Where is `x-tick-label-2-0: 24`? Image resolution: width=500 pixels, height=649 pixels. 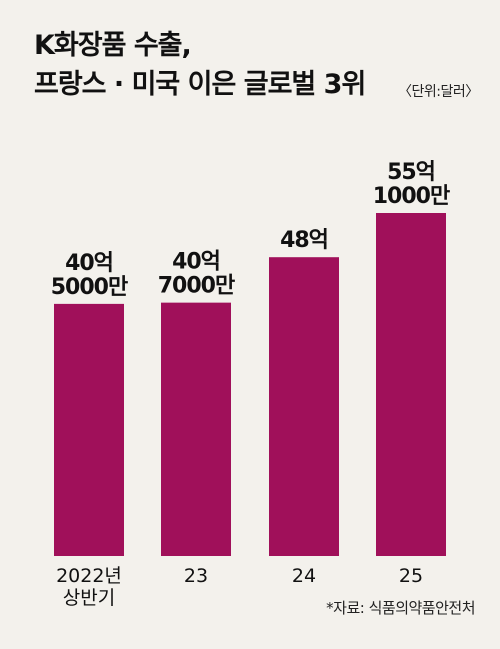 x-tick-label-2-0: 24 is located at coordinates (304, 576).